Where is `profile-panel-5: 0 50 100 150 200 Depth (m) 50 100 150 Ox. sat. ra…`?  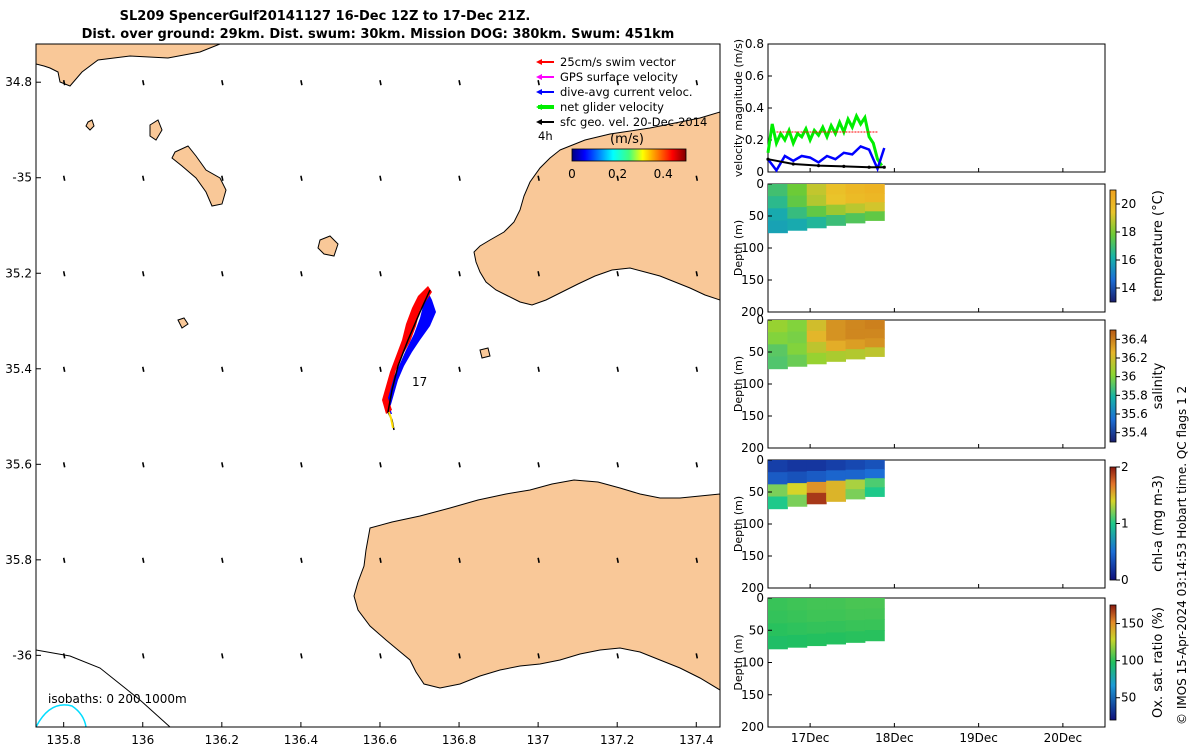
profile-panel-5: 0 50 100 150 200 Depth (m) 50 100 150 Ox. sat. ra… is located at coordinates (949, 662).